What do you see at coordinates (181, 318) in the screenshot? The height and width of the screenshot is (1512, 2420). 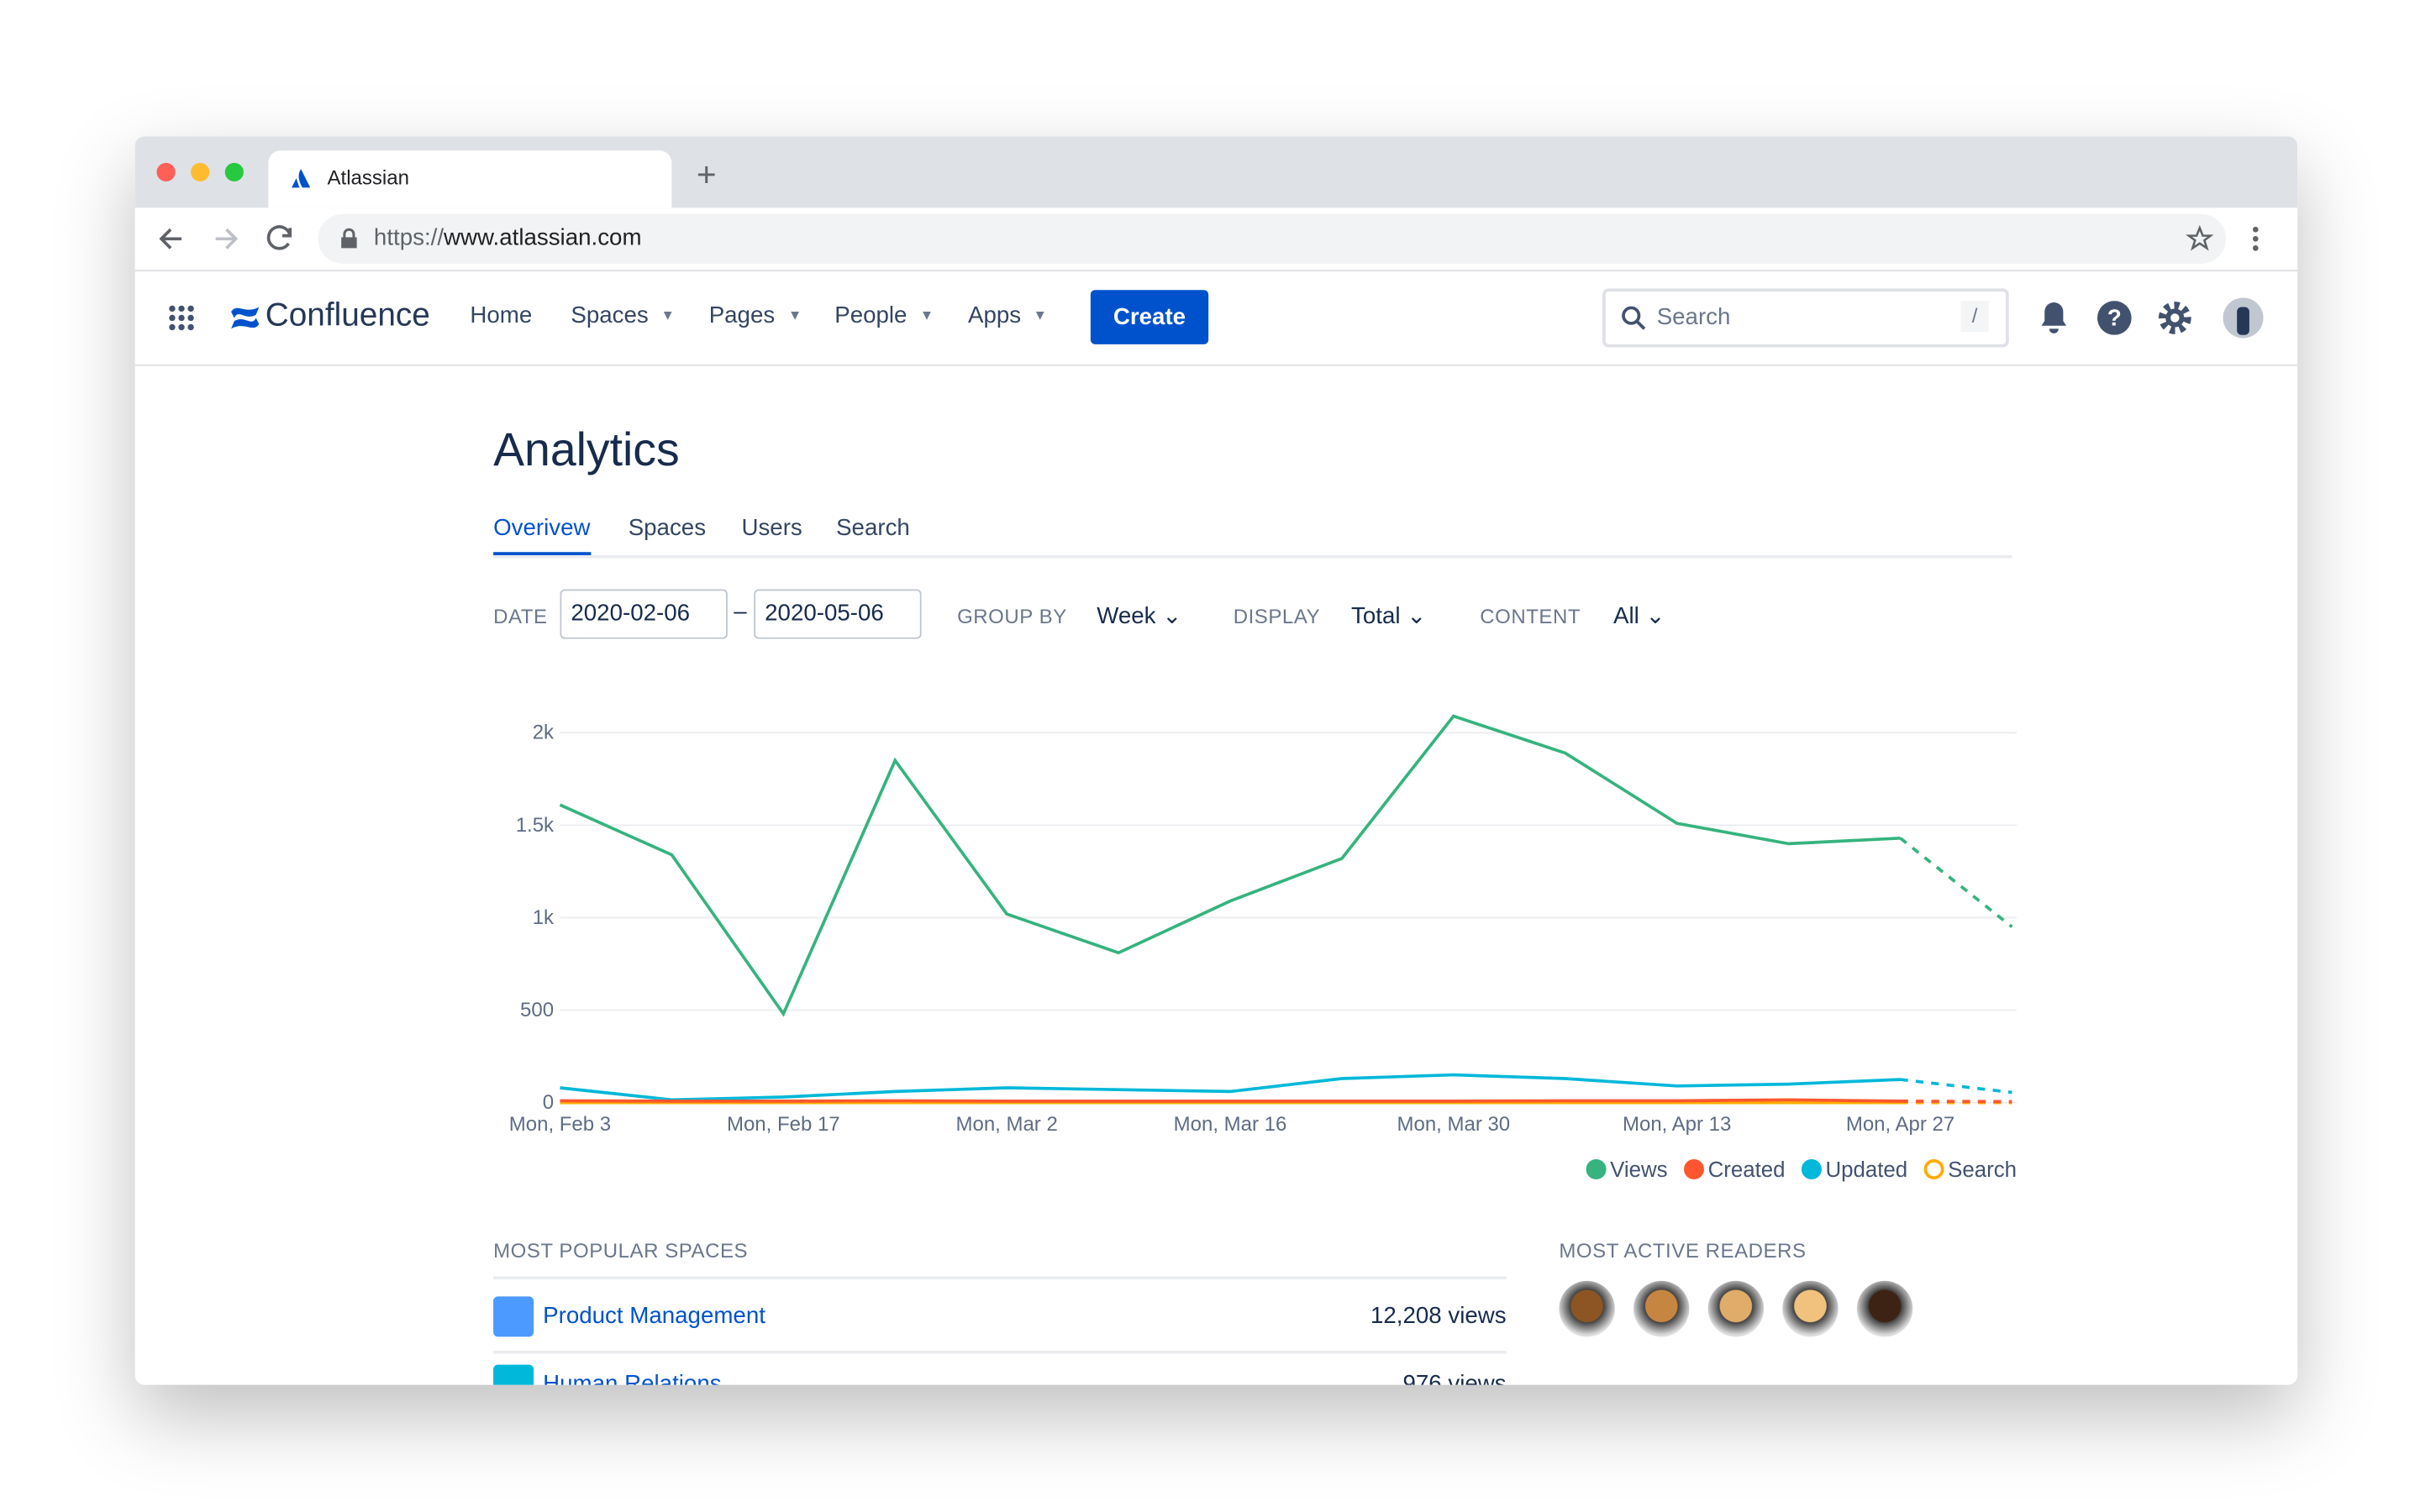 I see `app-switcher` at bounding box center [181, 318].